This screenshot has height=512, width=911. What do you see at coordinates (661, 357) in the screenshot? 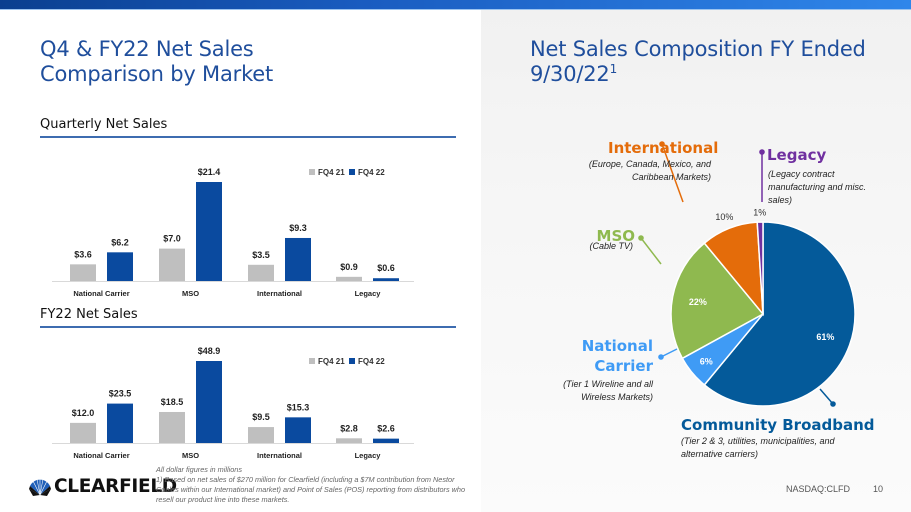
I see `leader-dot-national-carrier` at bounding box center [661, 357].